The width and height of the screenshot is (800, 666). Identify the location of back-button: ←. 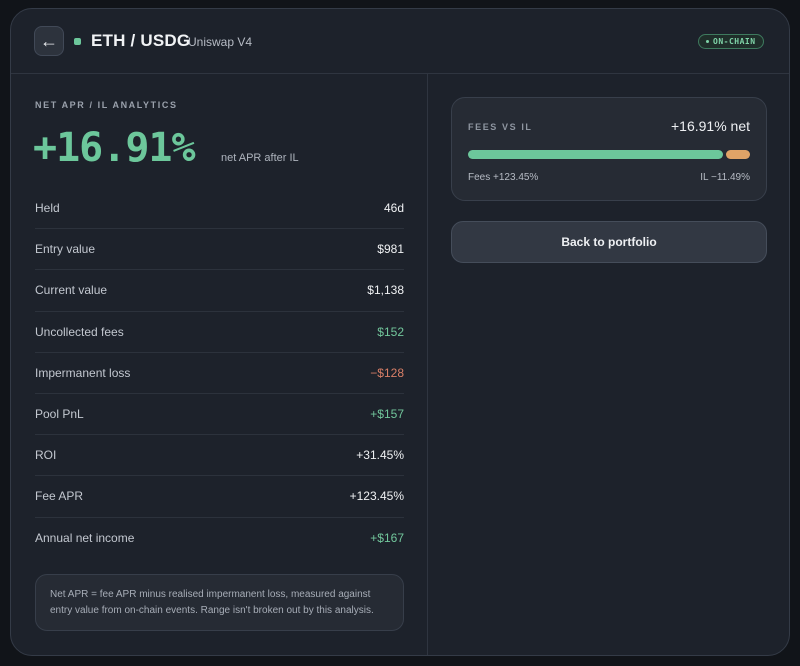
(49, 41).